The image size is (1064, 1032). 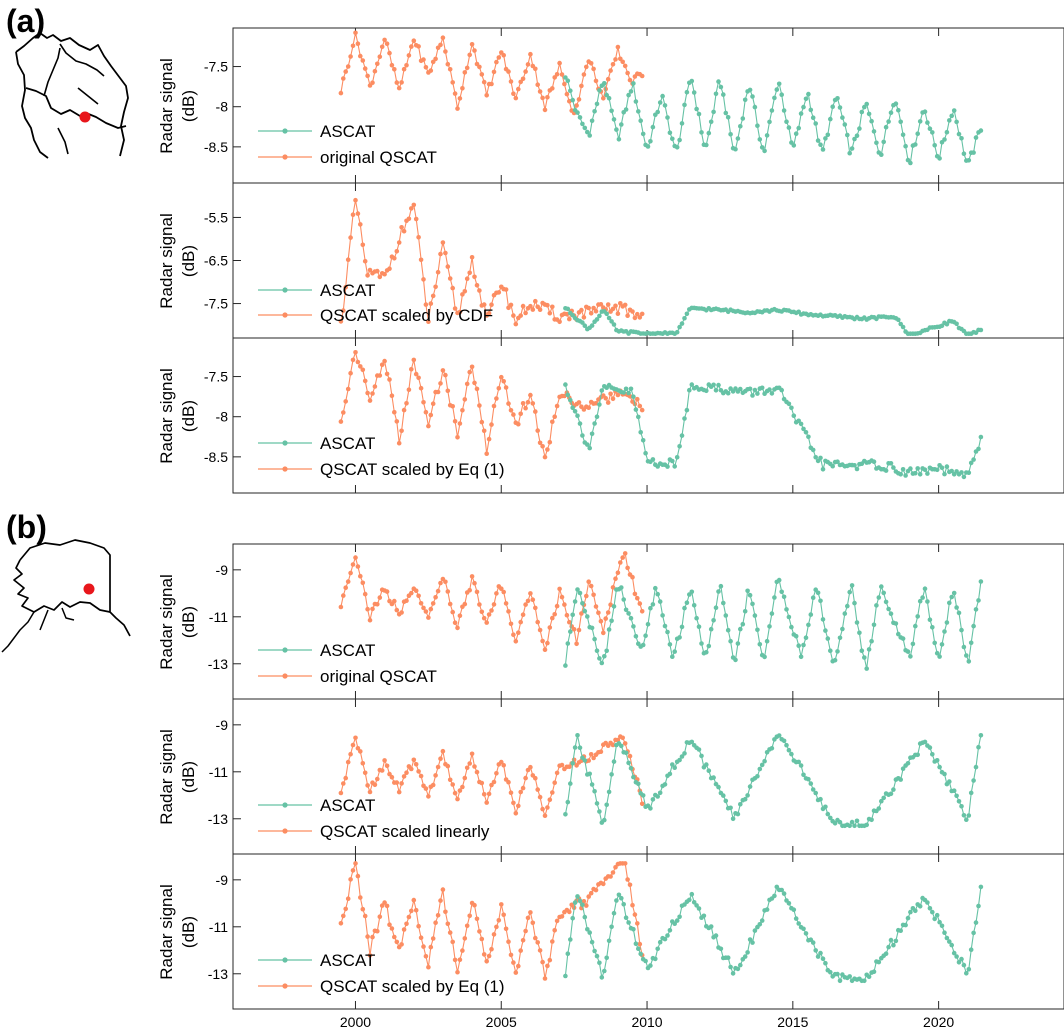 What do you see at coordinates (166, 105) in the screenshot?
I see `y-axis-label: Radar signal` at bounding box center [166, 105].